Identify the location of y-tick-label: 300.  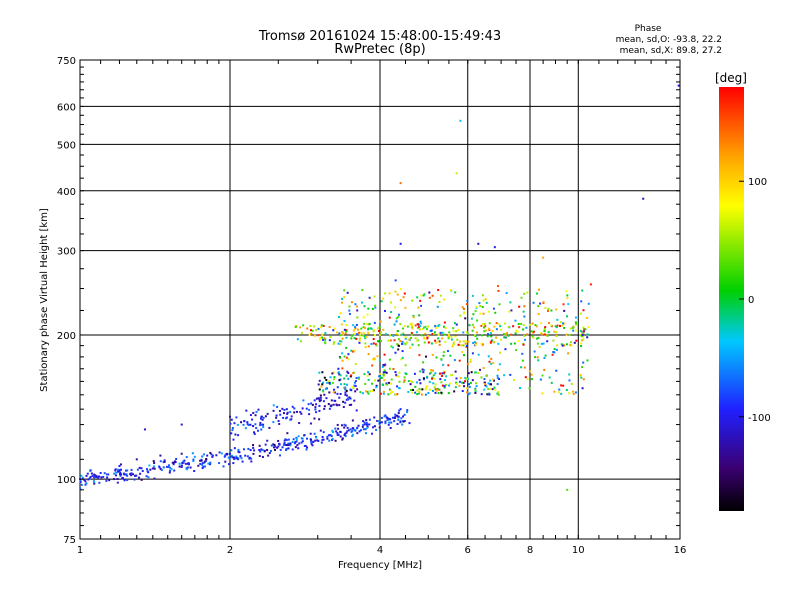
(66, 252).